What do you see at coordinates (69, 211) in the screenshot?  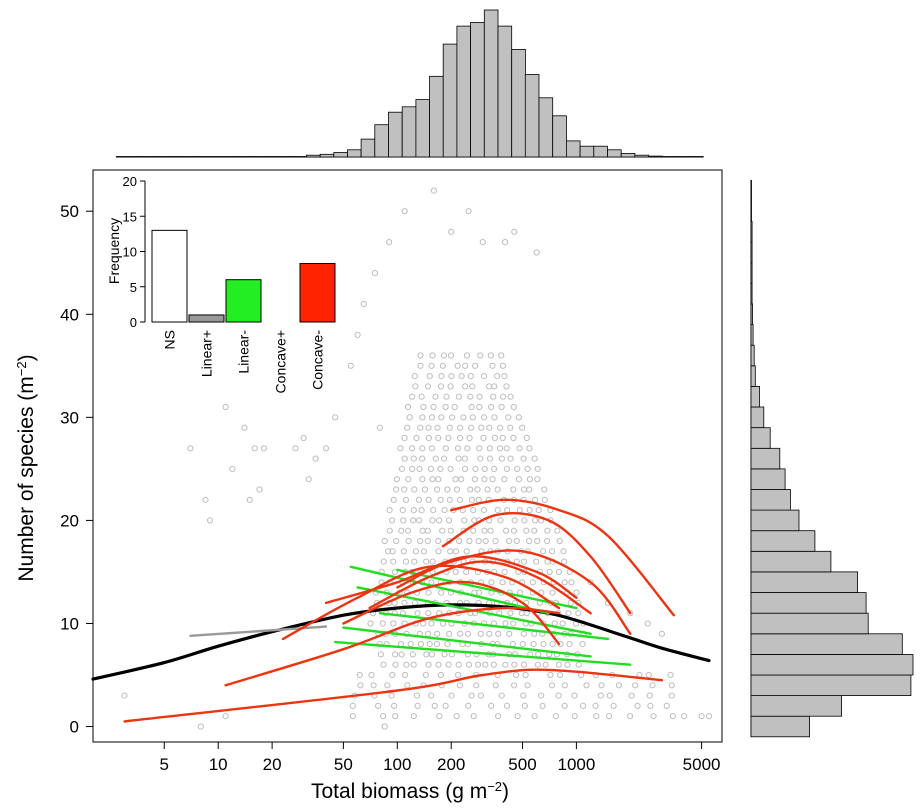 I see `y-tick-label: 50` at bounding box center [69, 211].